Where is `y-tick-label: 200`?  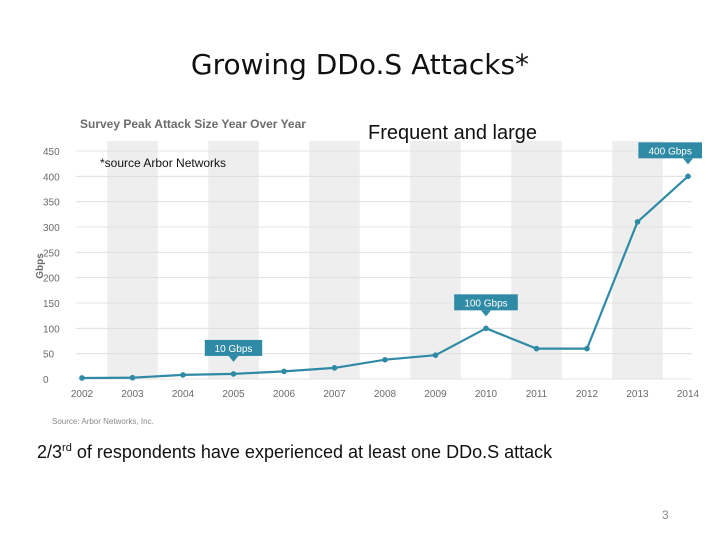 y-tick-label: 200 is located at coordinates (51, 279).